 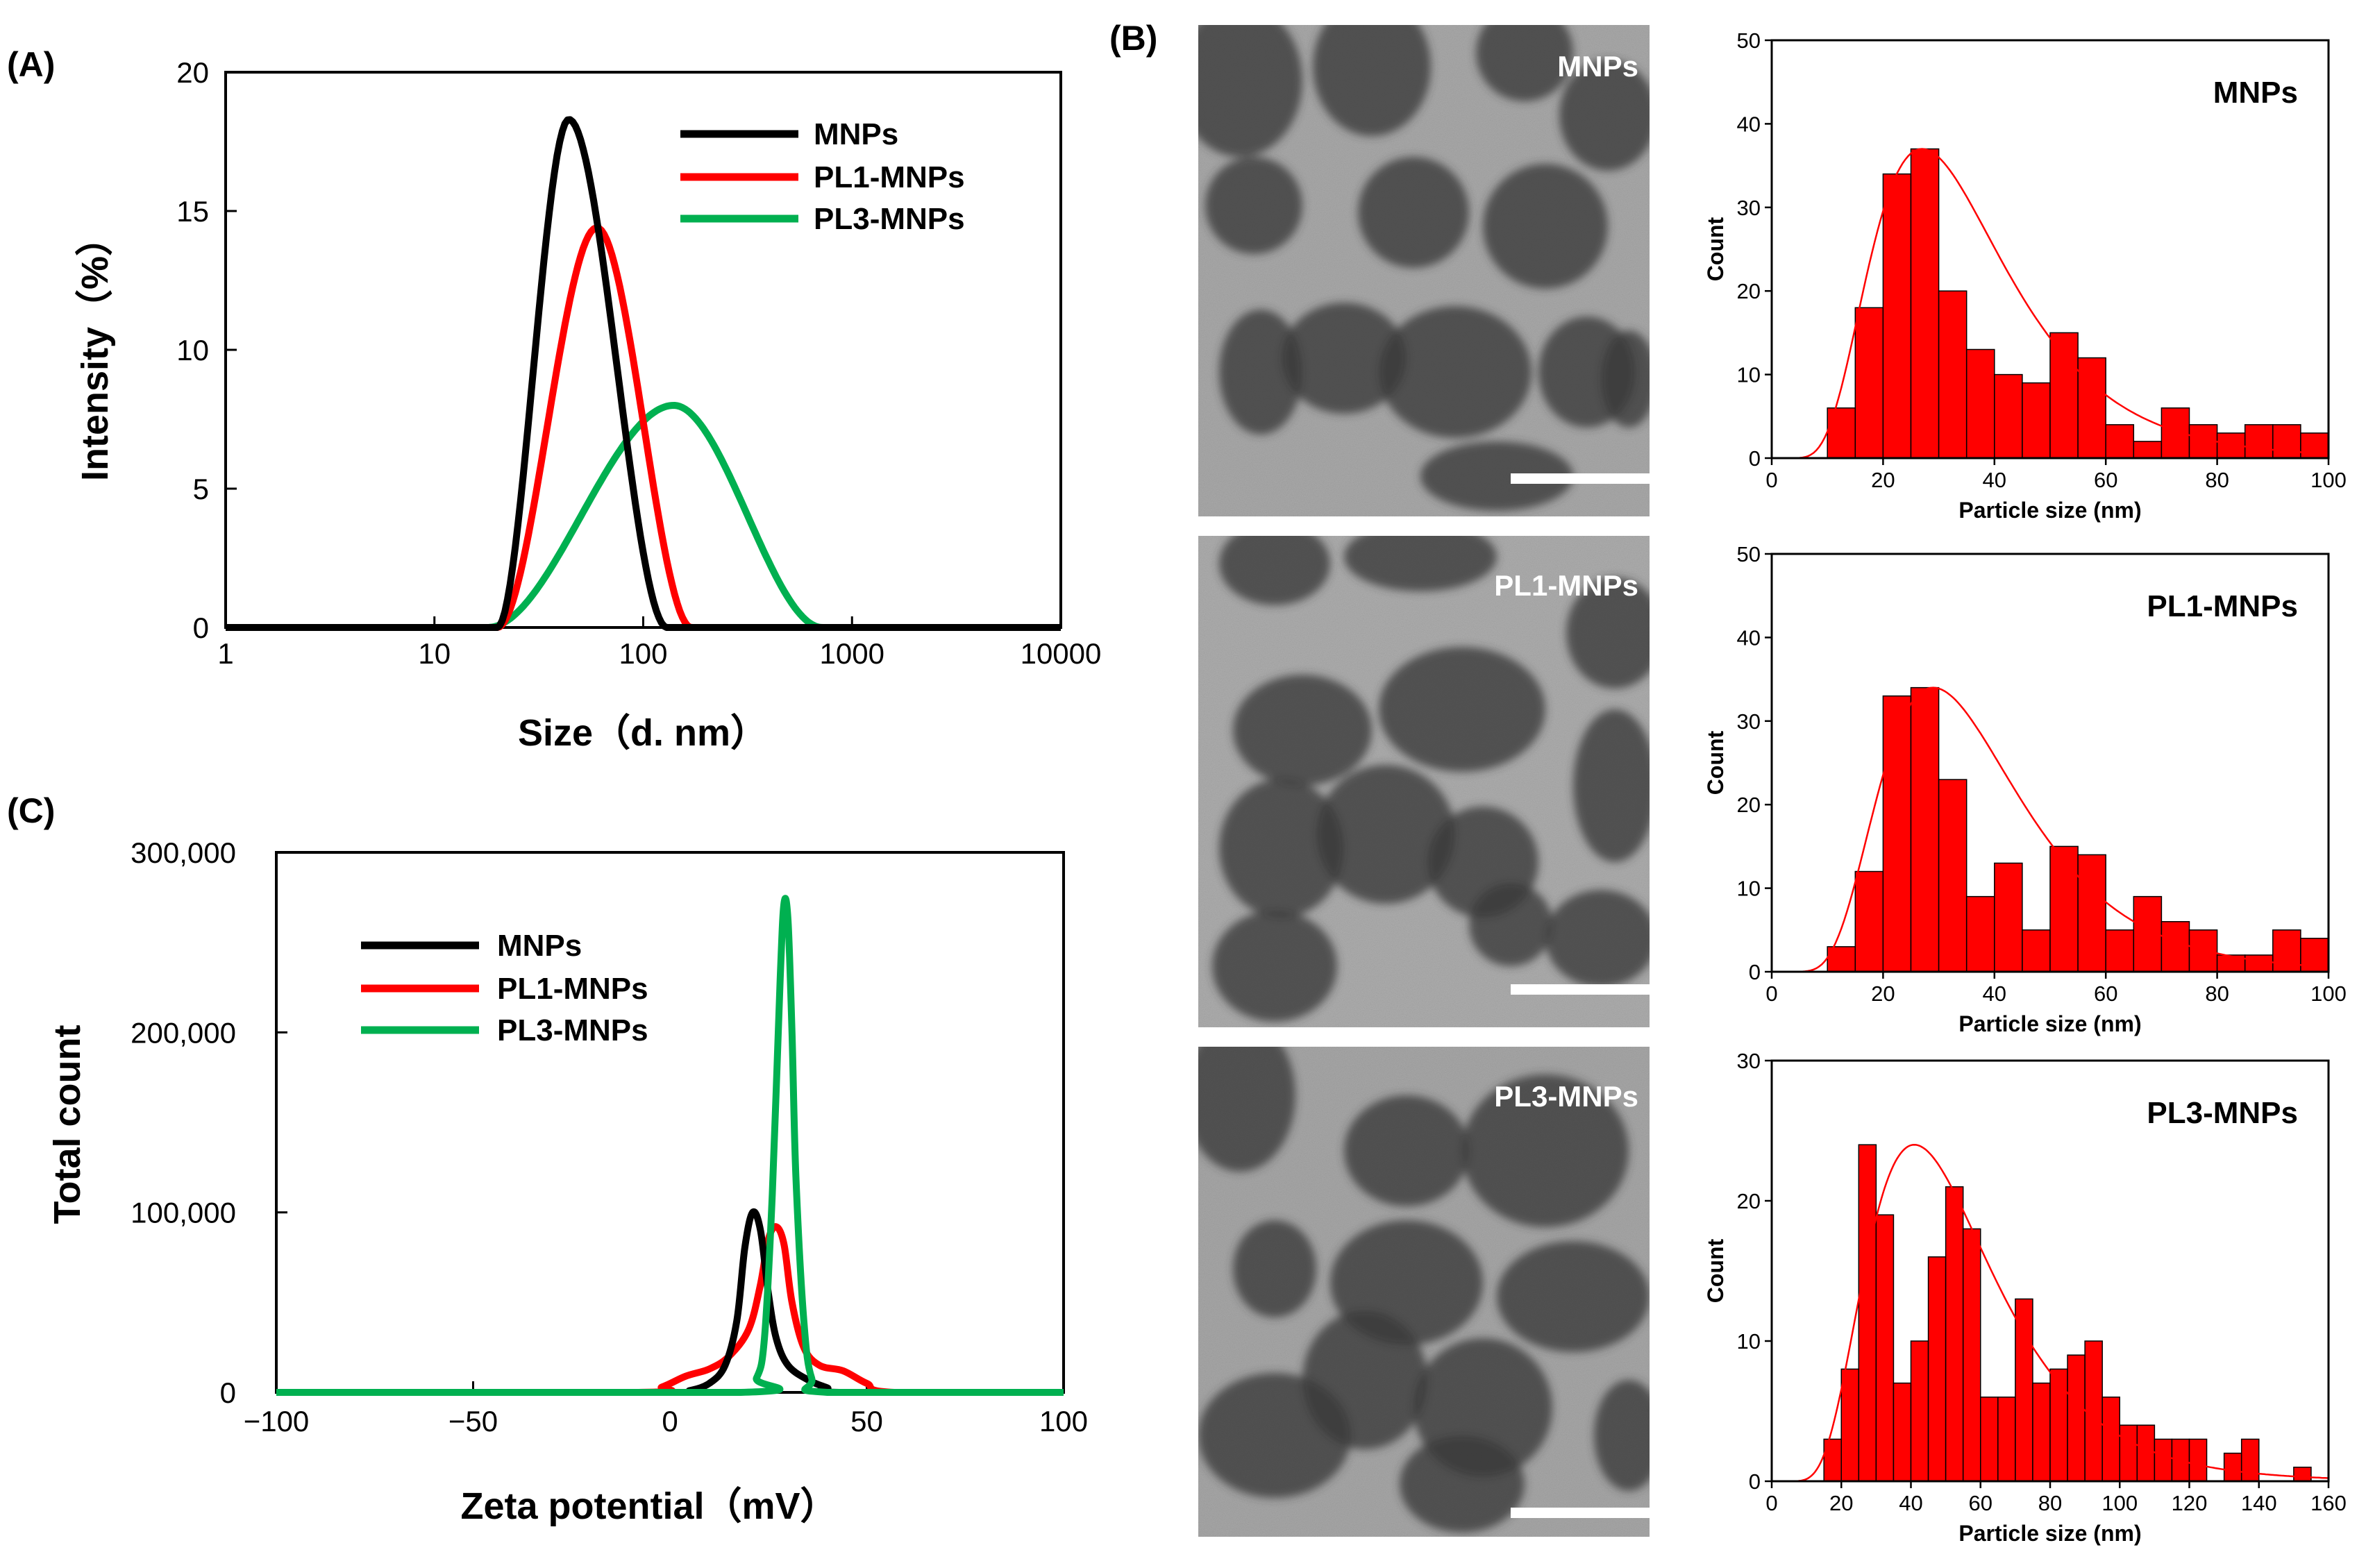 What do you see at coordinates (1749, 721) in the screenshot?
I see `y-tick-label: 30` at bounding box center [1749, 721].